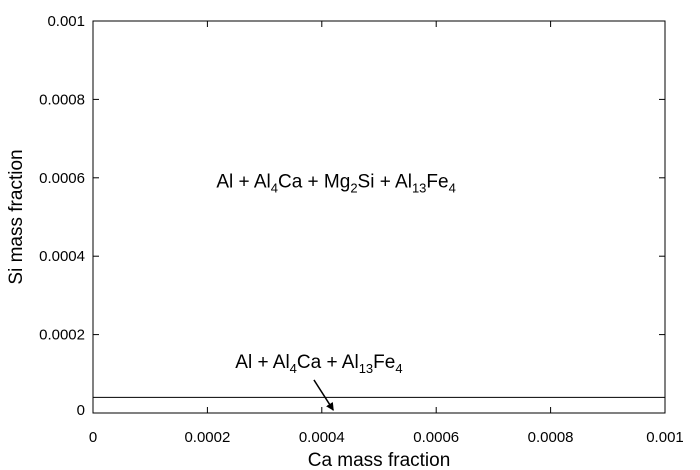 The height and width of the screenshot is (470, 700). What do you see at coordinates (551, 437) in the screenshot?
I see `x-tick-label: 0.0008` at bounding box center [551, 437].